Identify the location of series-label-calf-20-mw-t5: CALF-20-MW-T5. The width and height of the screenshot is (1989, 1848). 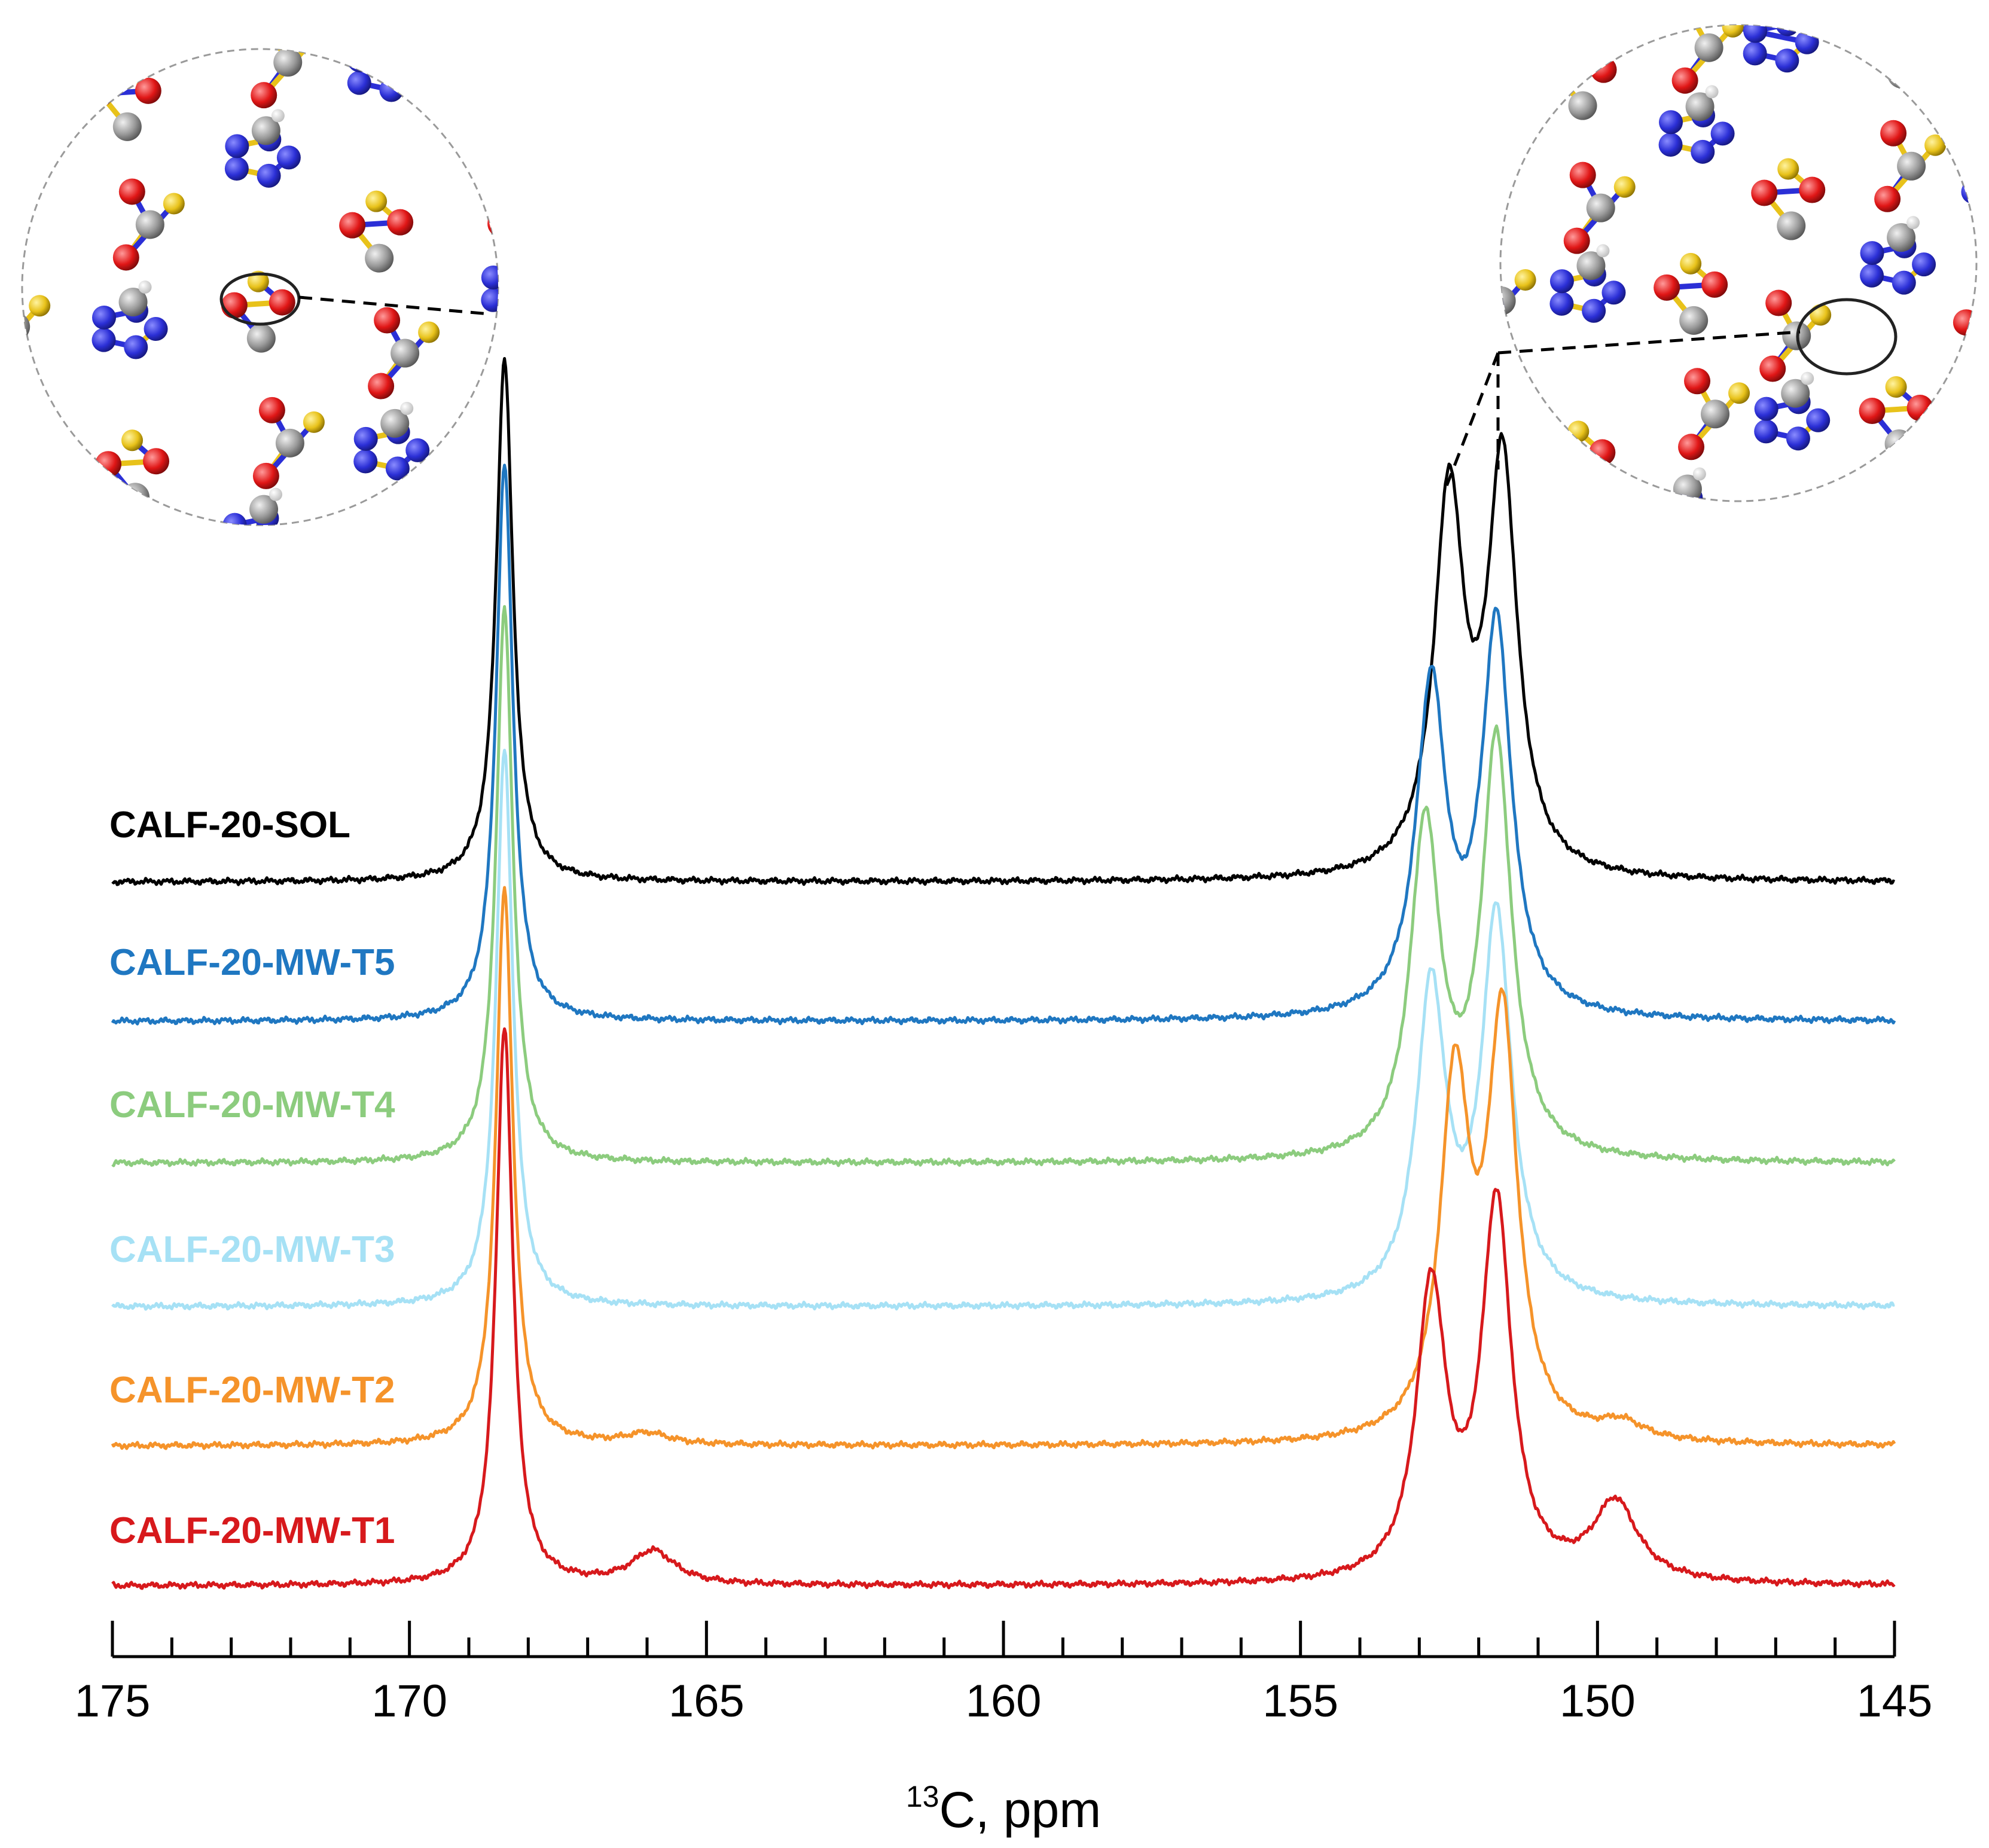
(252, 962).